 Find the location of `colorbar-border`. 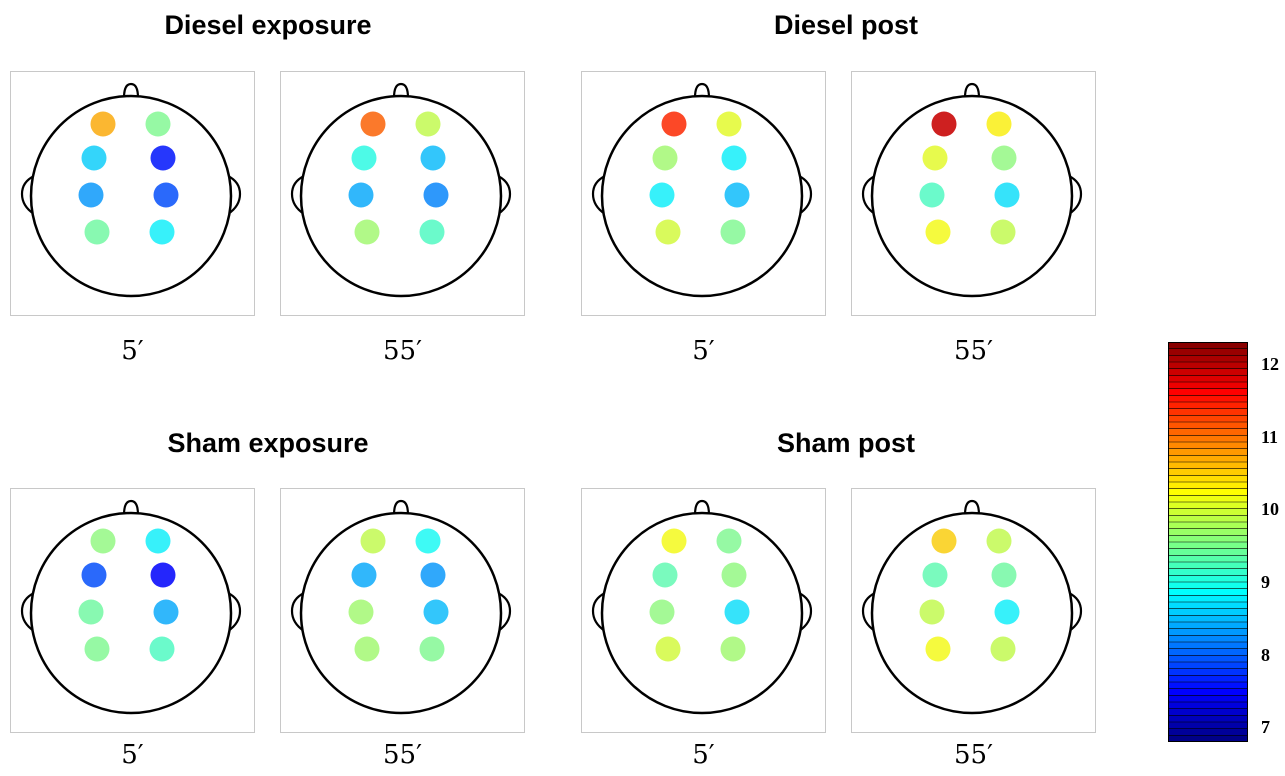

colorbar-border is located at coordinates (1208, 542).